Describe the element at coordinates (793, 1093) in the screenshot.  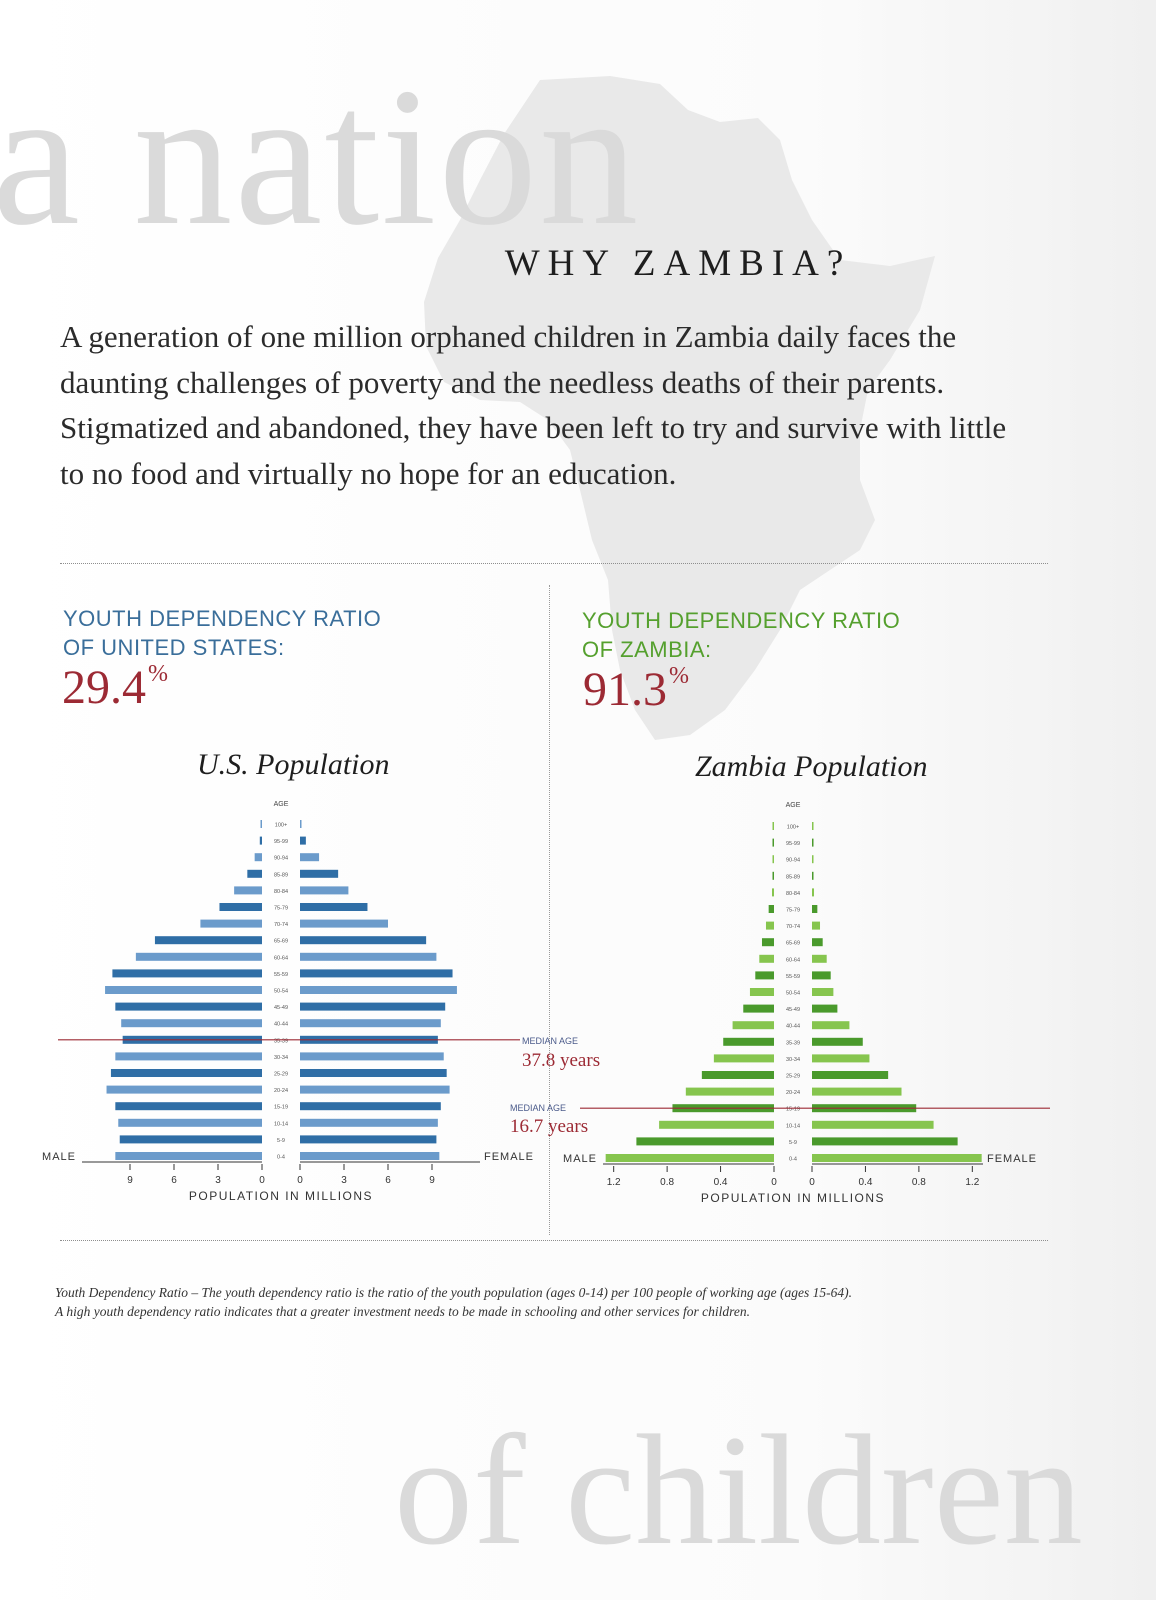
I see `zm-age-tick-20-24: 20-24` at that location.